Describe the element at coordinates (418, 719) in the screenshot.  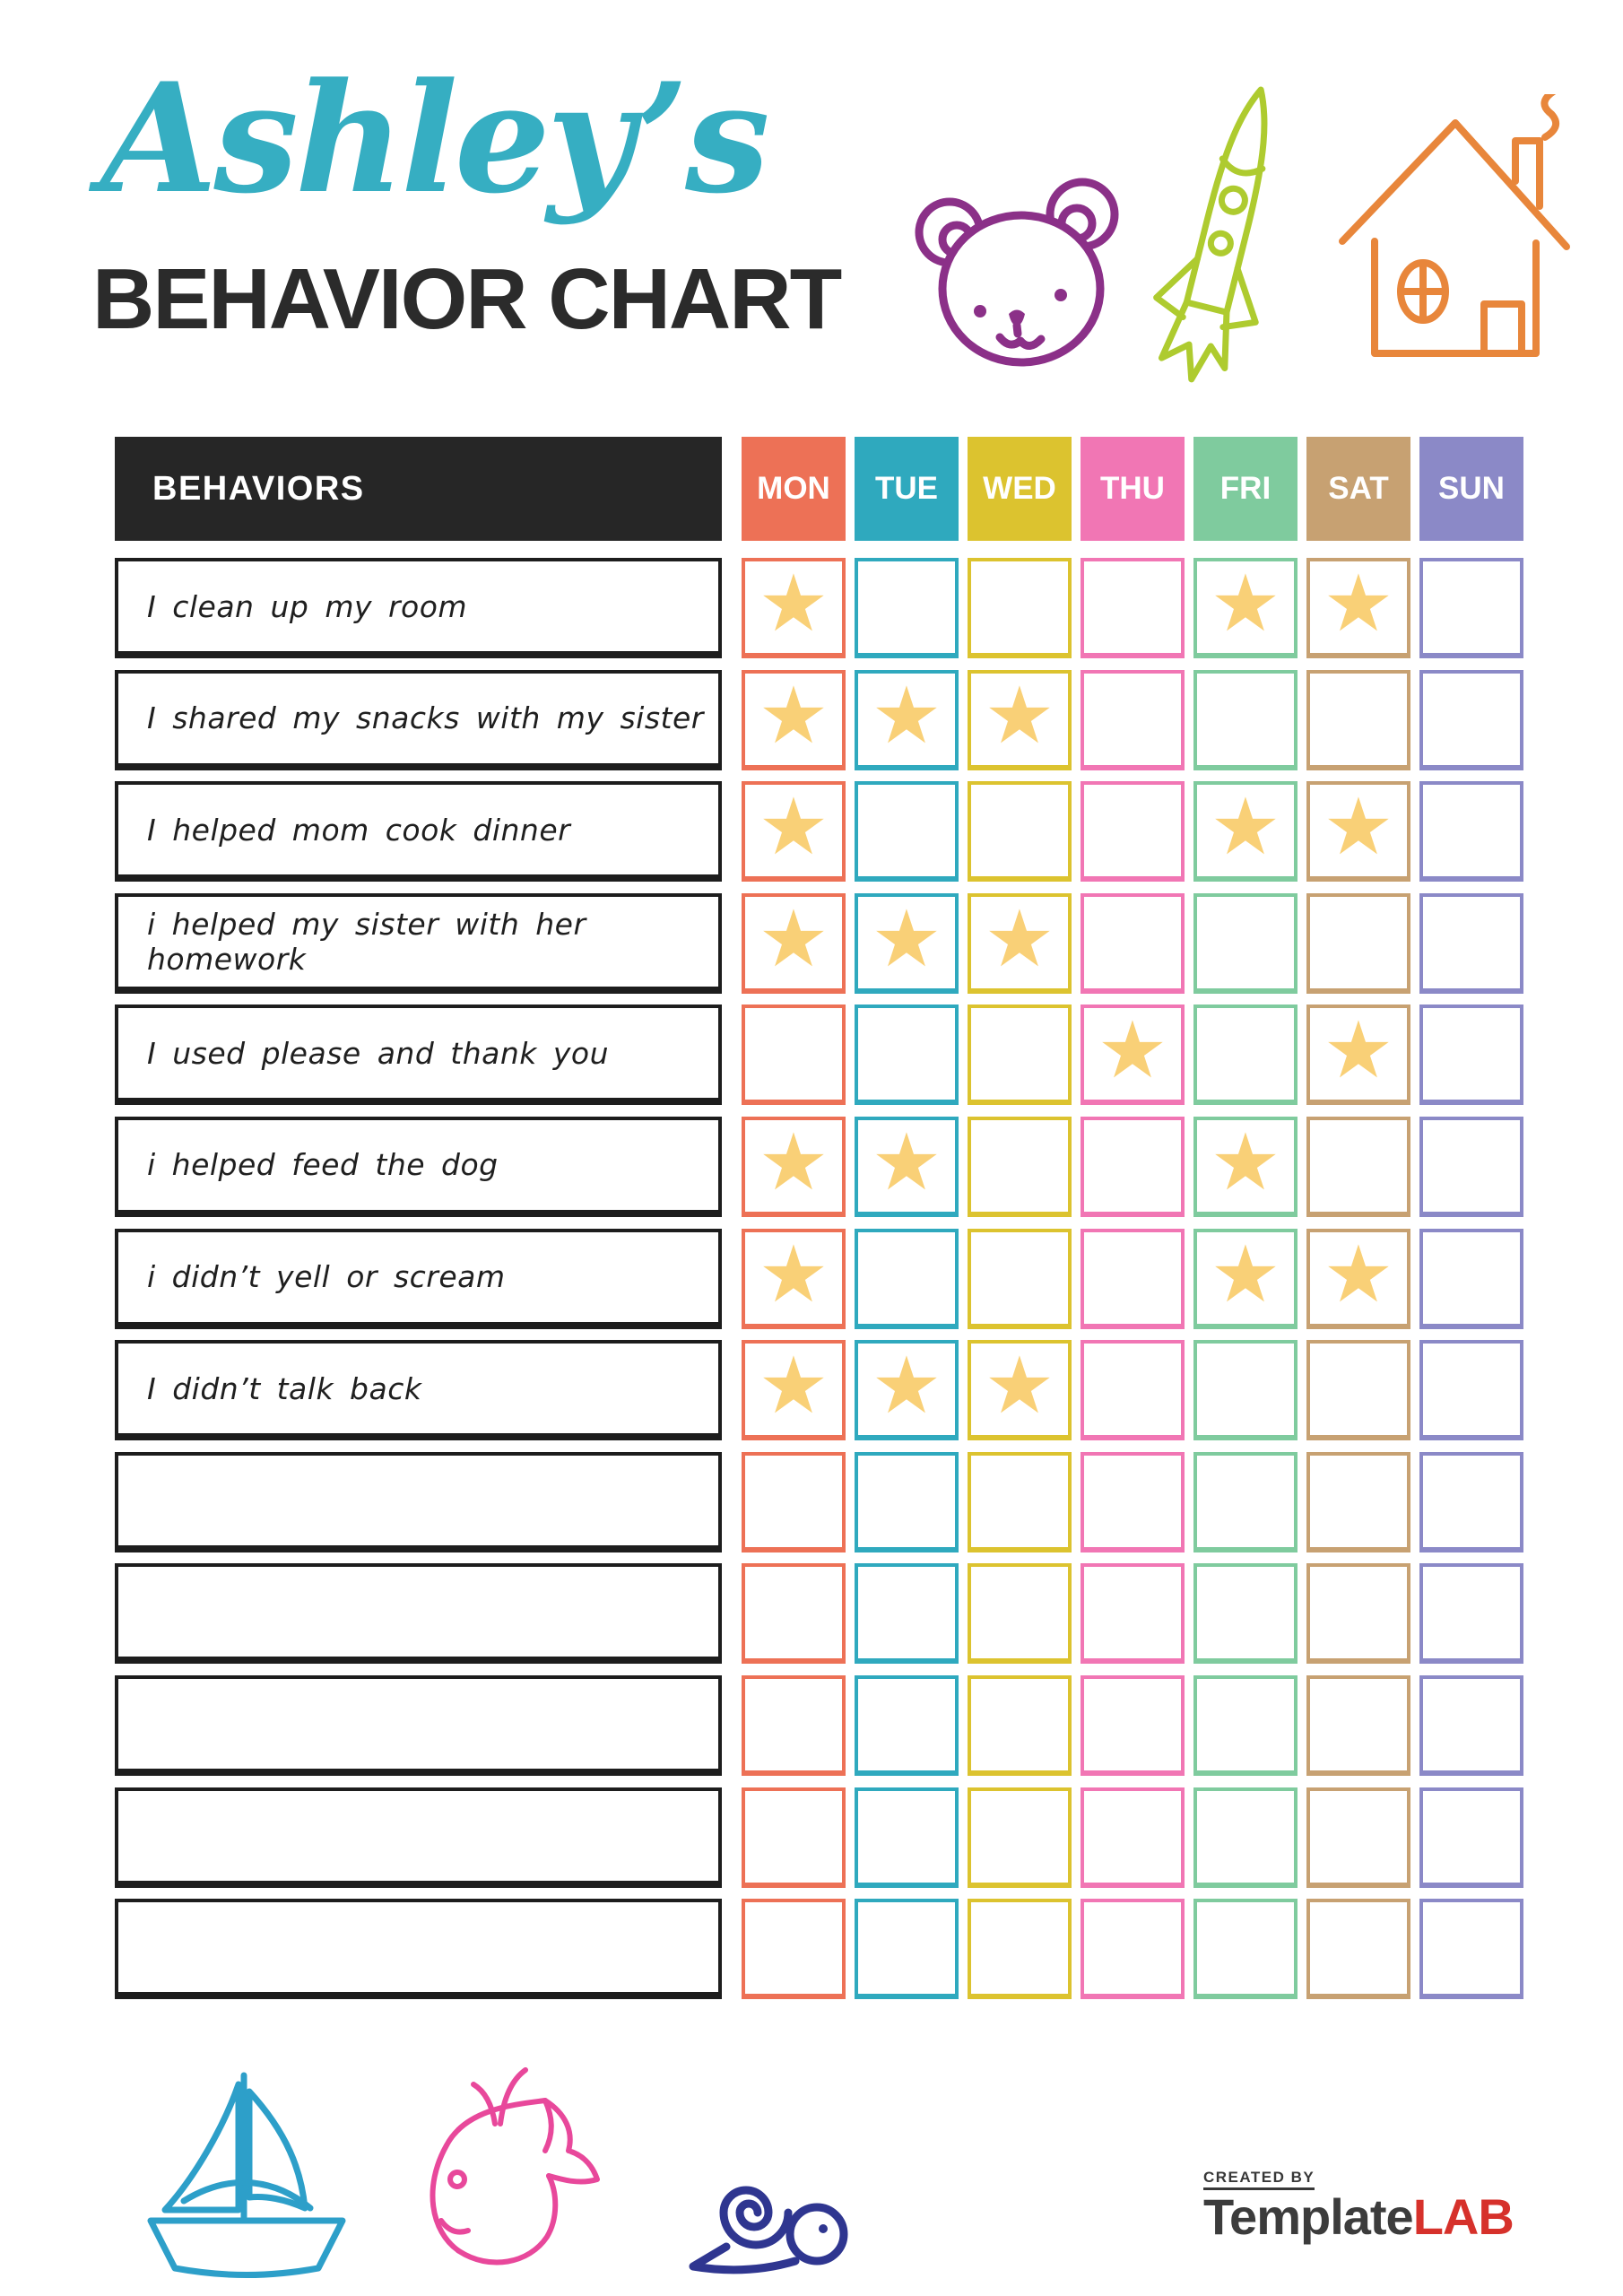
I see `behavior-label-box: I shared my snacks with my sister` at that location.